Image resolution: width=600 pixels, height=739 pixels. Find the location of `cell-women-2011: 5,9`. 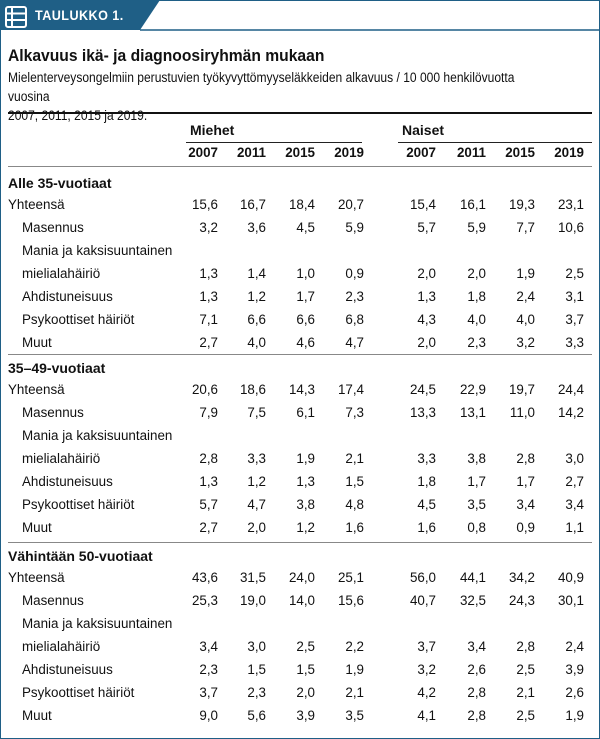

cell-women-2011: 5,9 is located at coordinates (476, 227).